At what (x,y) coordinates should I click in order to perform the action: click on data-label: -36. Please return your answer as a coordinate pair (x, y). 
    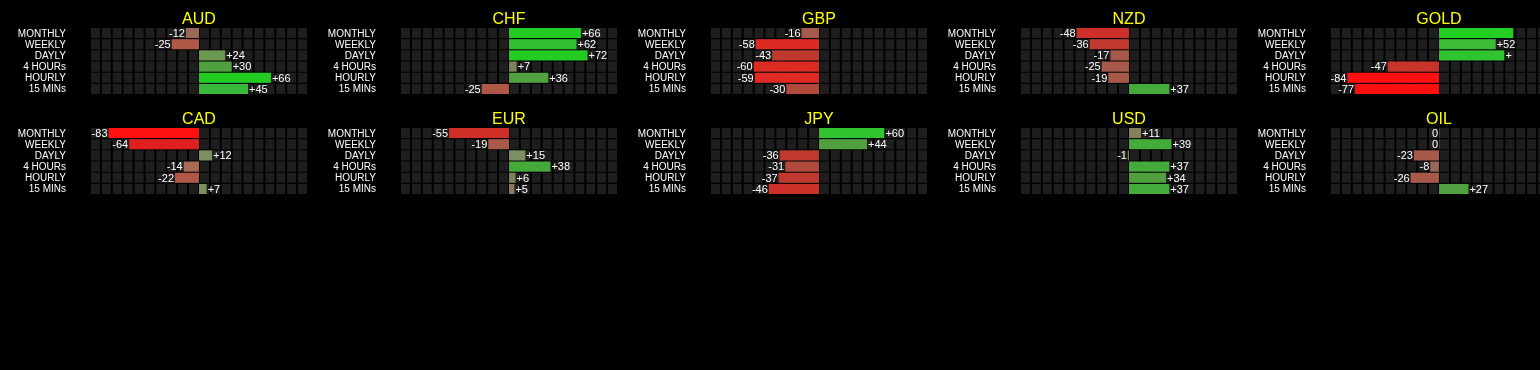
    Looking at the image, I should click on (1080, 44).